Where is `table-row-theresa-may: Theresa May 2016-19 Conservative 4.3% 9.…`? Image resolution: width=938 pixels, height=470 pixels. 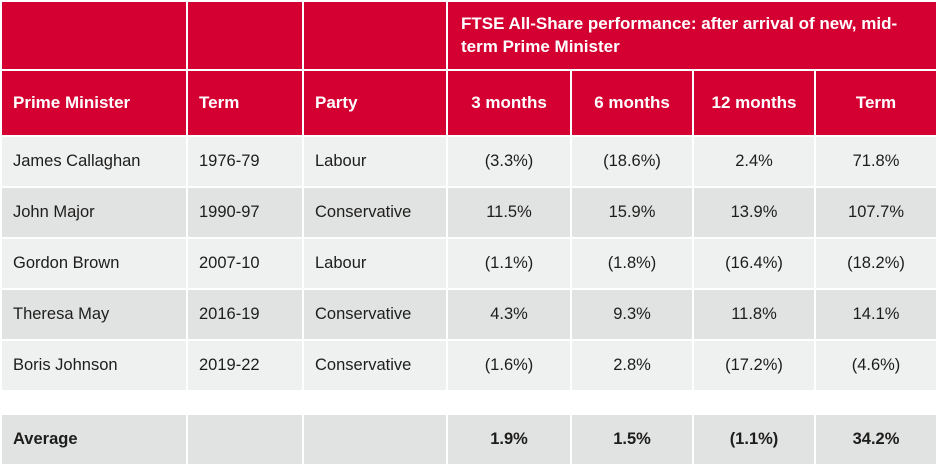 table-row-theresa-may: Theresa May 2016-19 Conservative 4.3% 9.… is located at coordinates (469, 314).